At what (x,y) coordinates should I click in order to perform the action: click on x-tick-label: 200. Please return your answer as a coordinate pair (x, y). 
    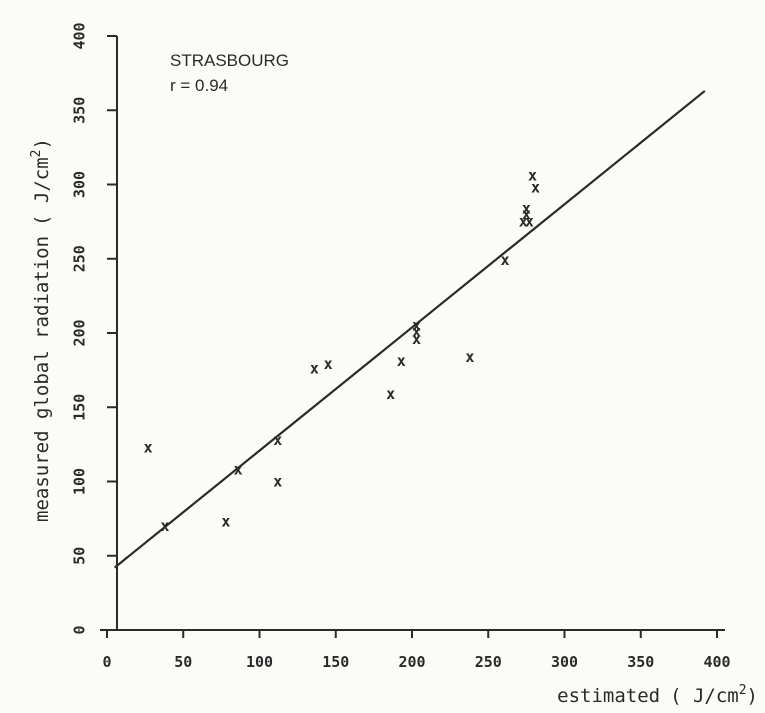
    Looking at the image, I should click on (411, 662).